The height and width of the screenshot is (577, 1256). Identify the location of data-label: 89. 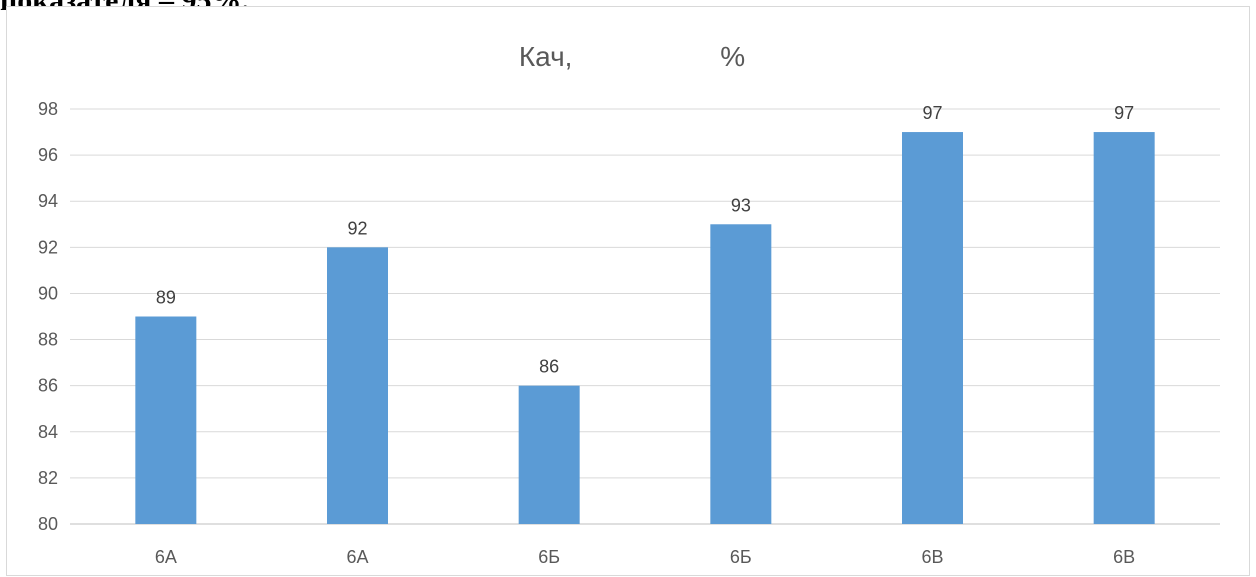
(166, 298).